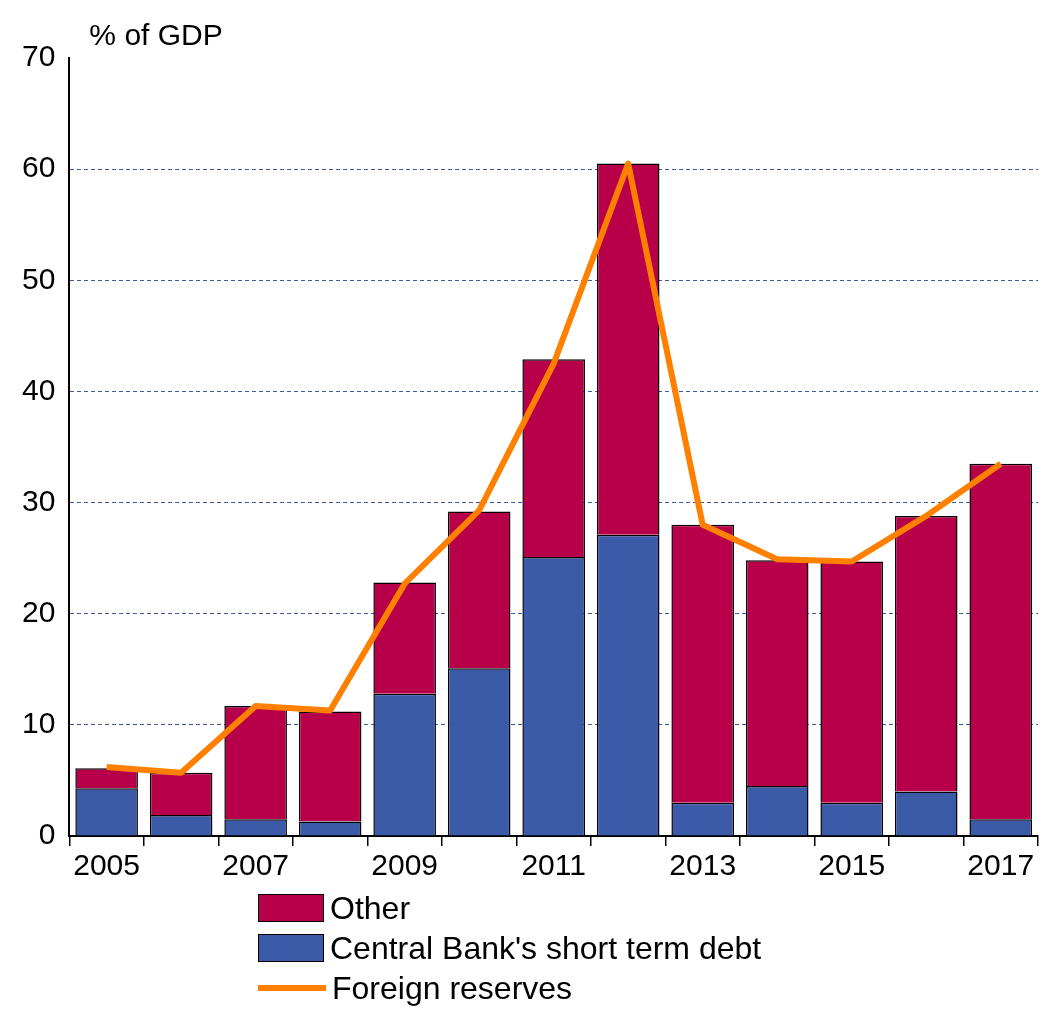 The width and height of the screenshot is (1056, 1036). Describe the element at coordinates (1001, 865) in the screenshot. I see `x-tick-label: 2017` at that location.